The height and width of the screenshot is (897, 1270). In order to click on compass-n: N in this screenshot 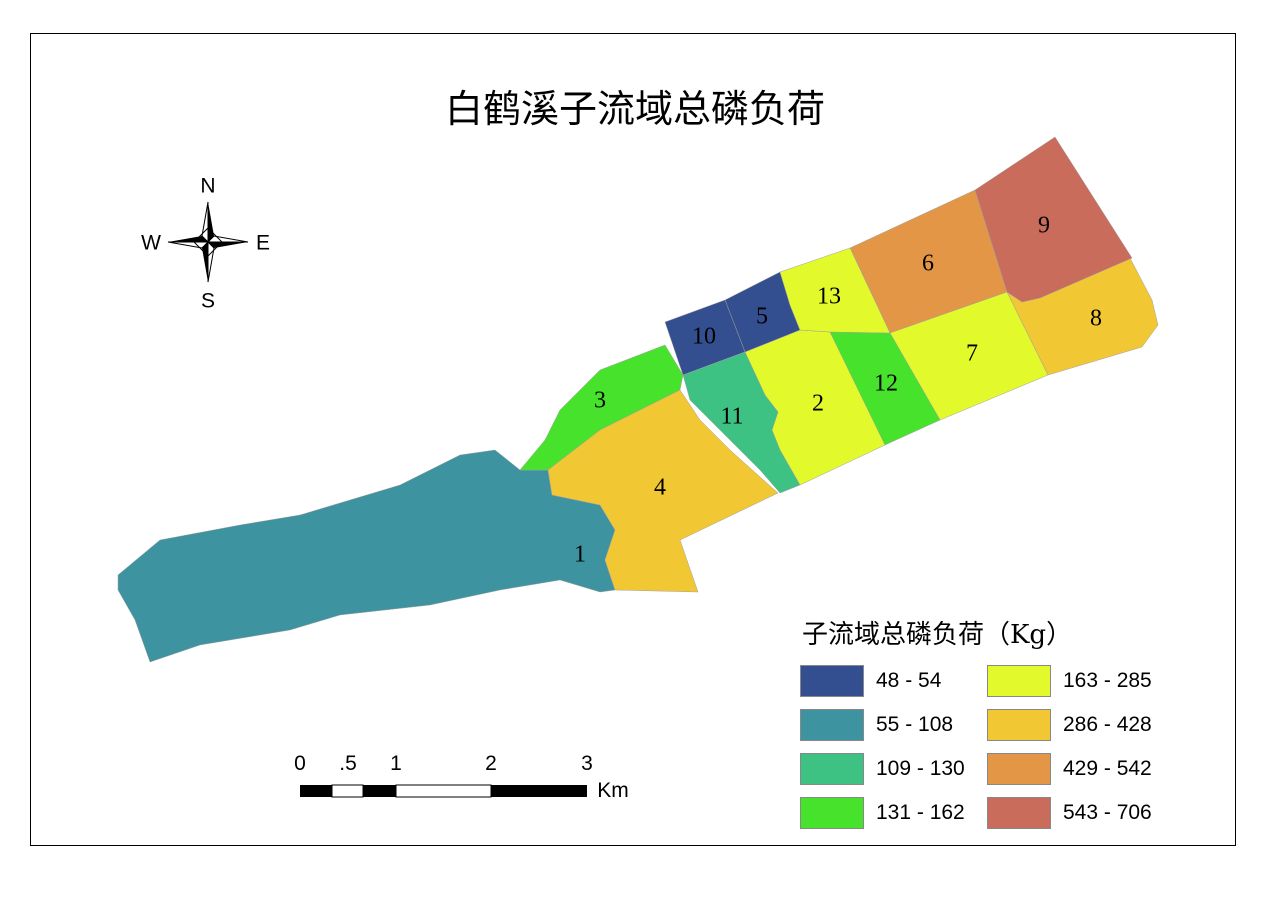, I will do `click(207, 186)`.